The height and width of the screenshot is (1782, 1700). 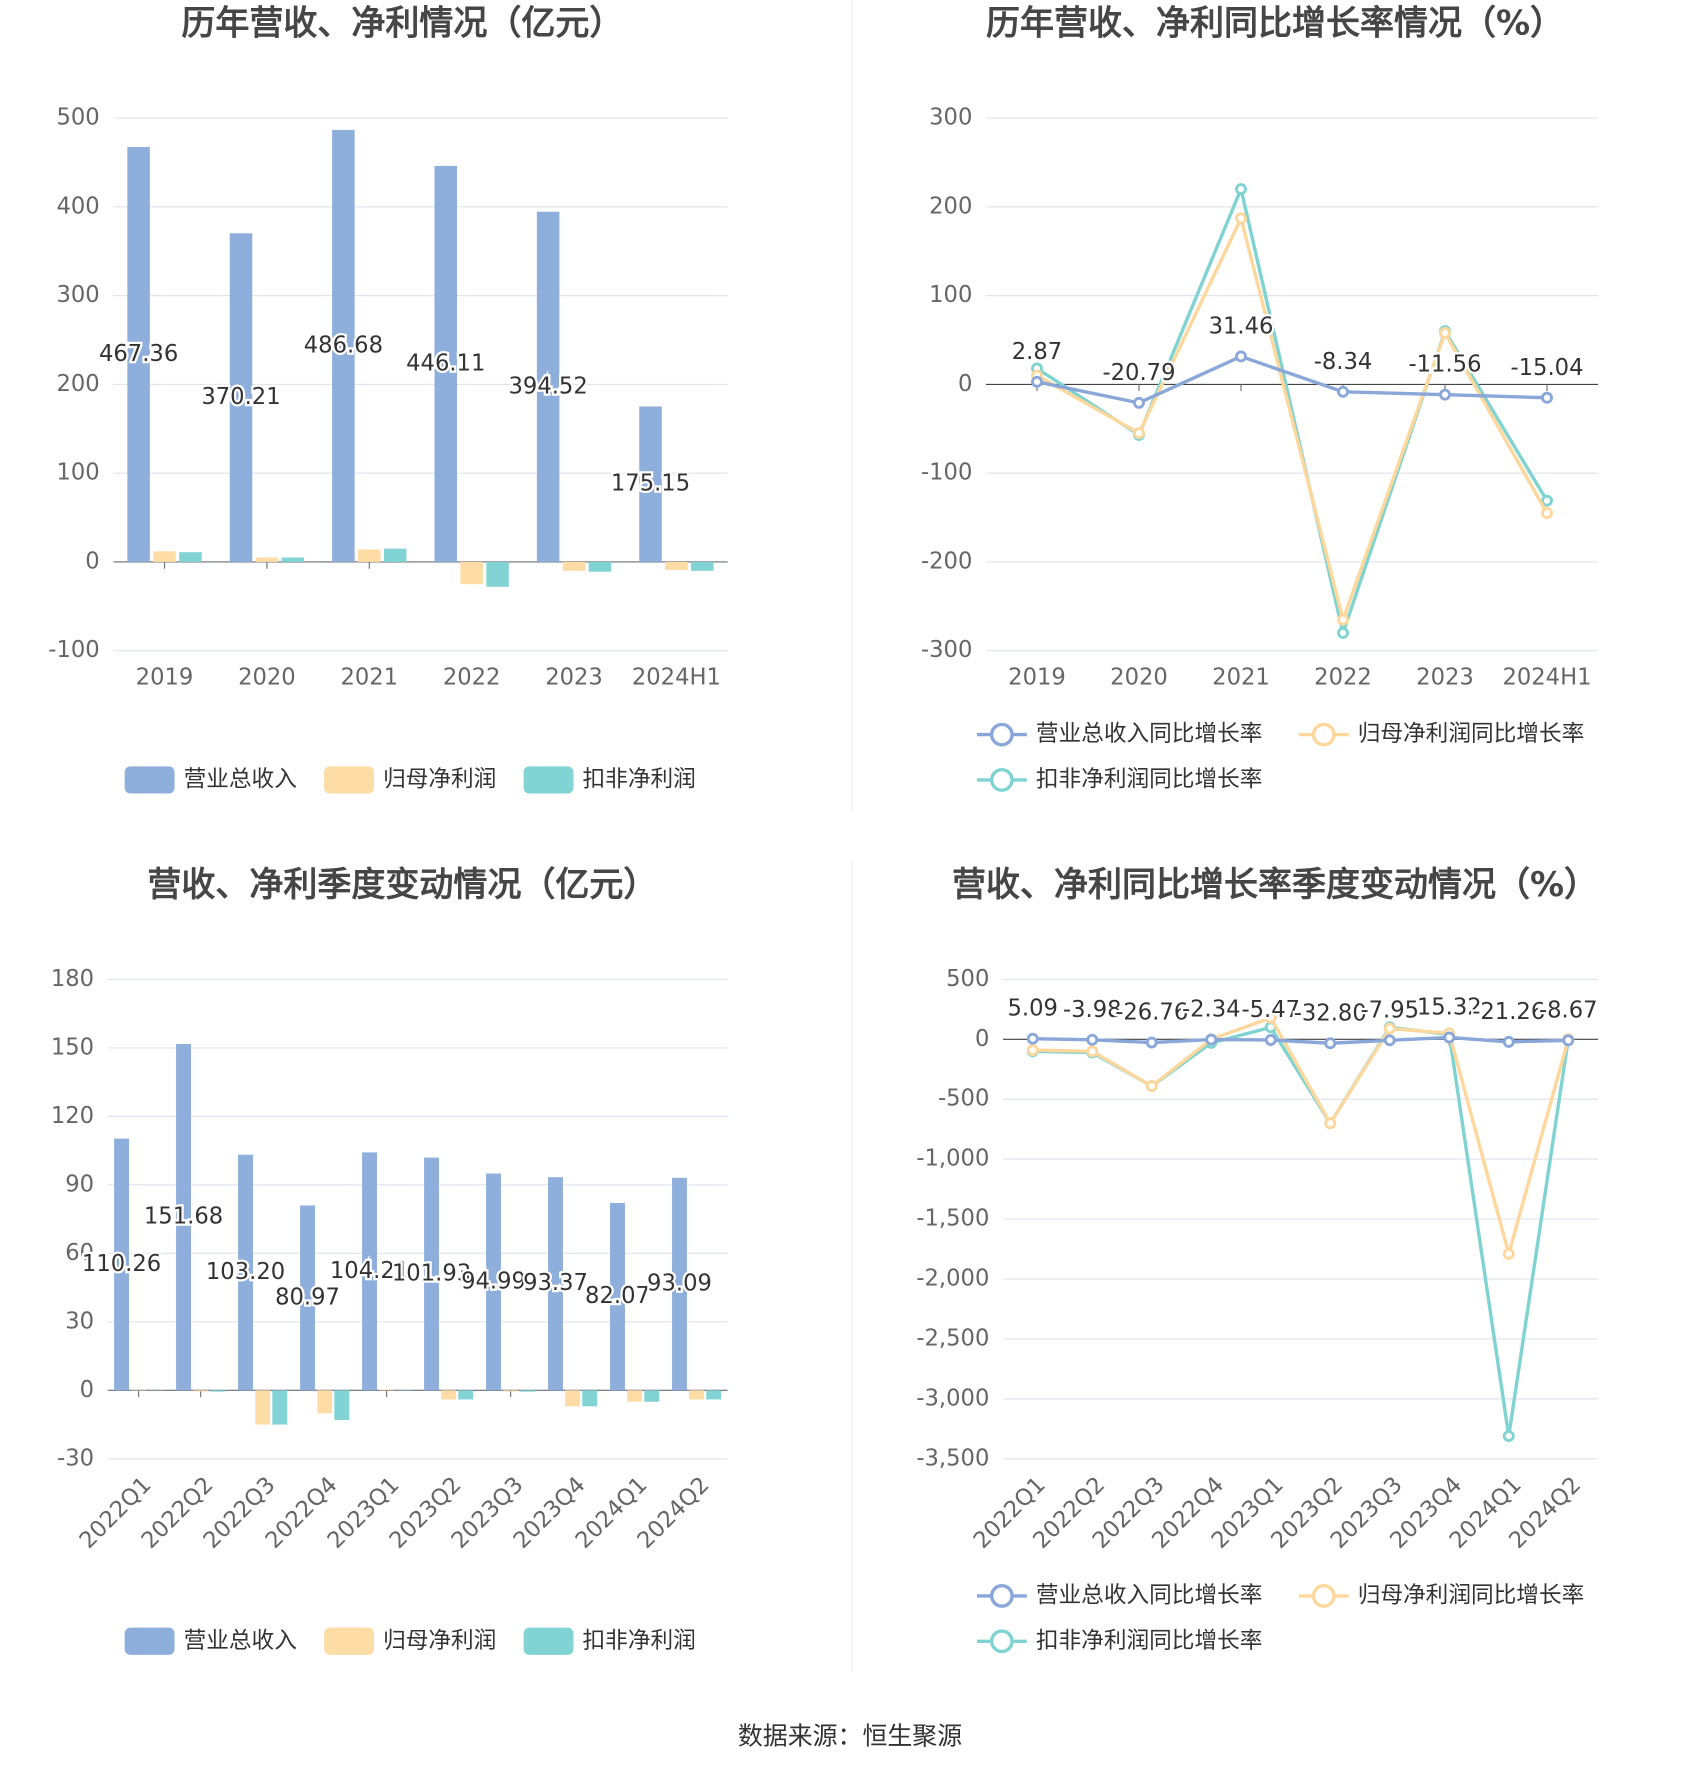 I want to click on y-tick-label: -2,500, so click(x=952, y=1338).